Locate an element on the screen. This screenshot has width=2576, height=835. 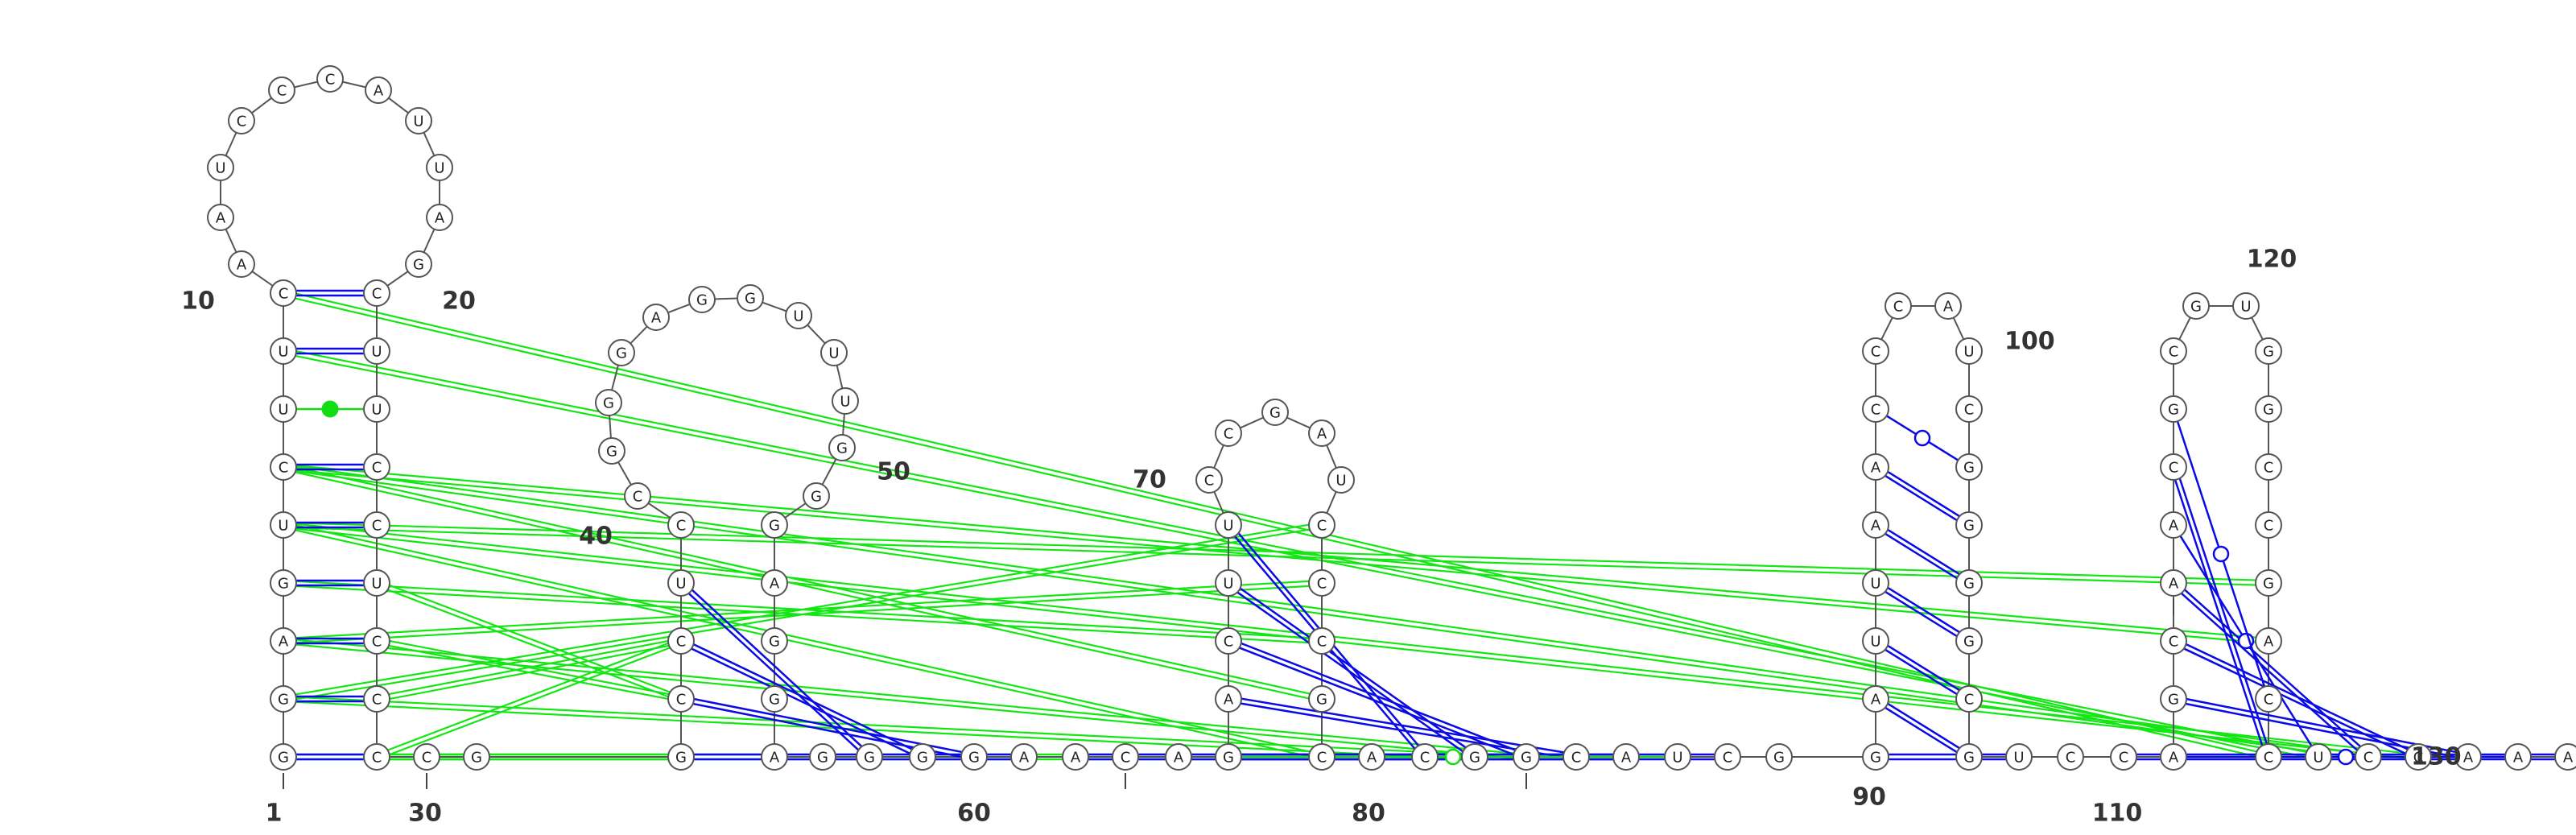
nucleotide-81: C is located at coordinates (1576, 757).